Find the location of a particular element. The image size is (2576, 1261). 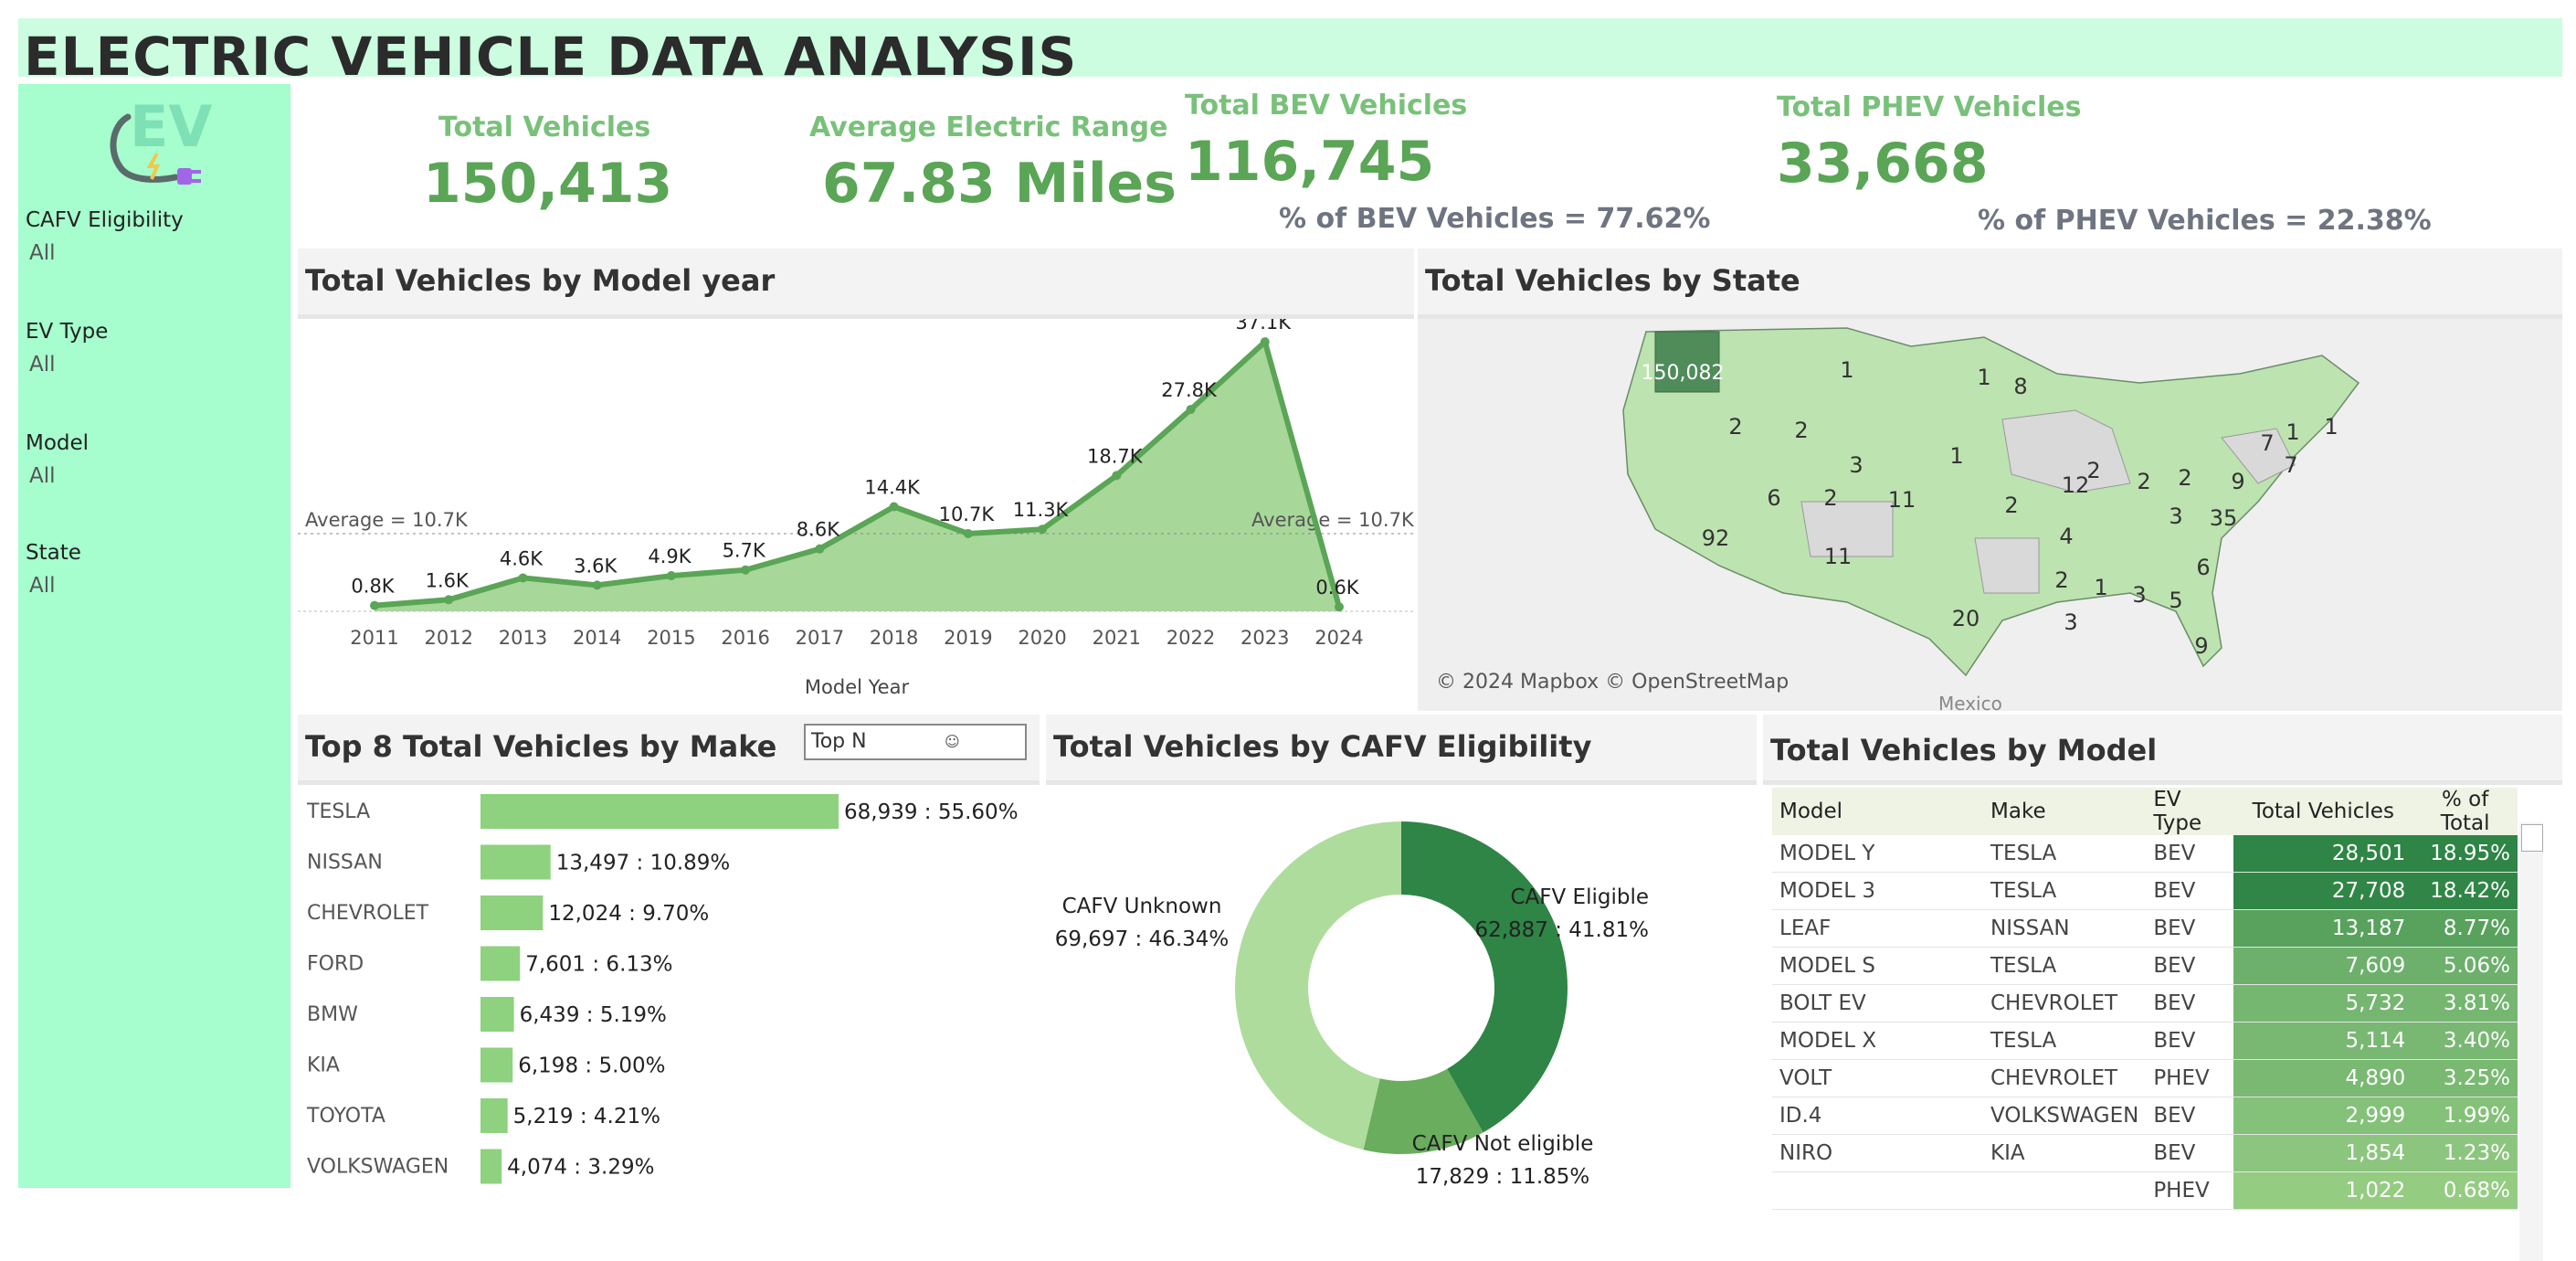

state-count-label: 150,082 is located at coordinates (1683, 373).